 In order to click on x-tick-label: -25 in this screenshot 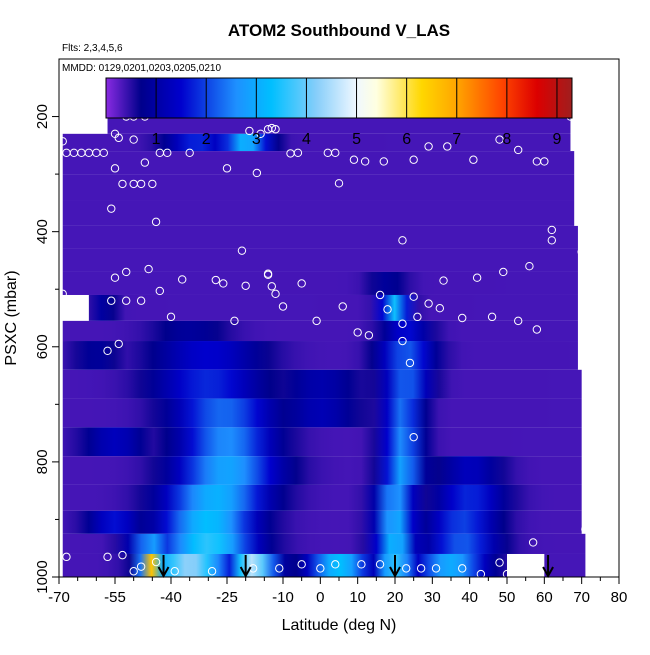, I will do `click(227, 597)`.